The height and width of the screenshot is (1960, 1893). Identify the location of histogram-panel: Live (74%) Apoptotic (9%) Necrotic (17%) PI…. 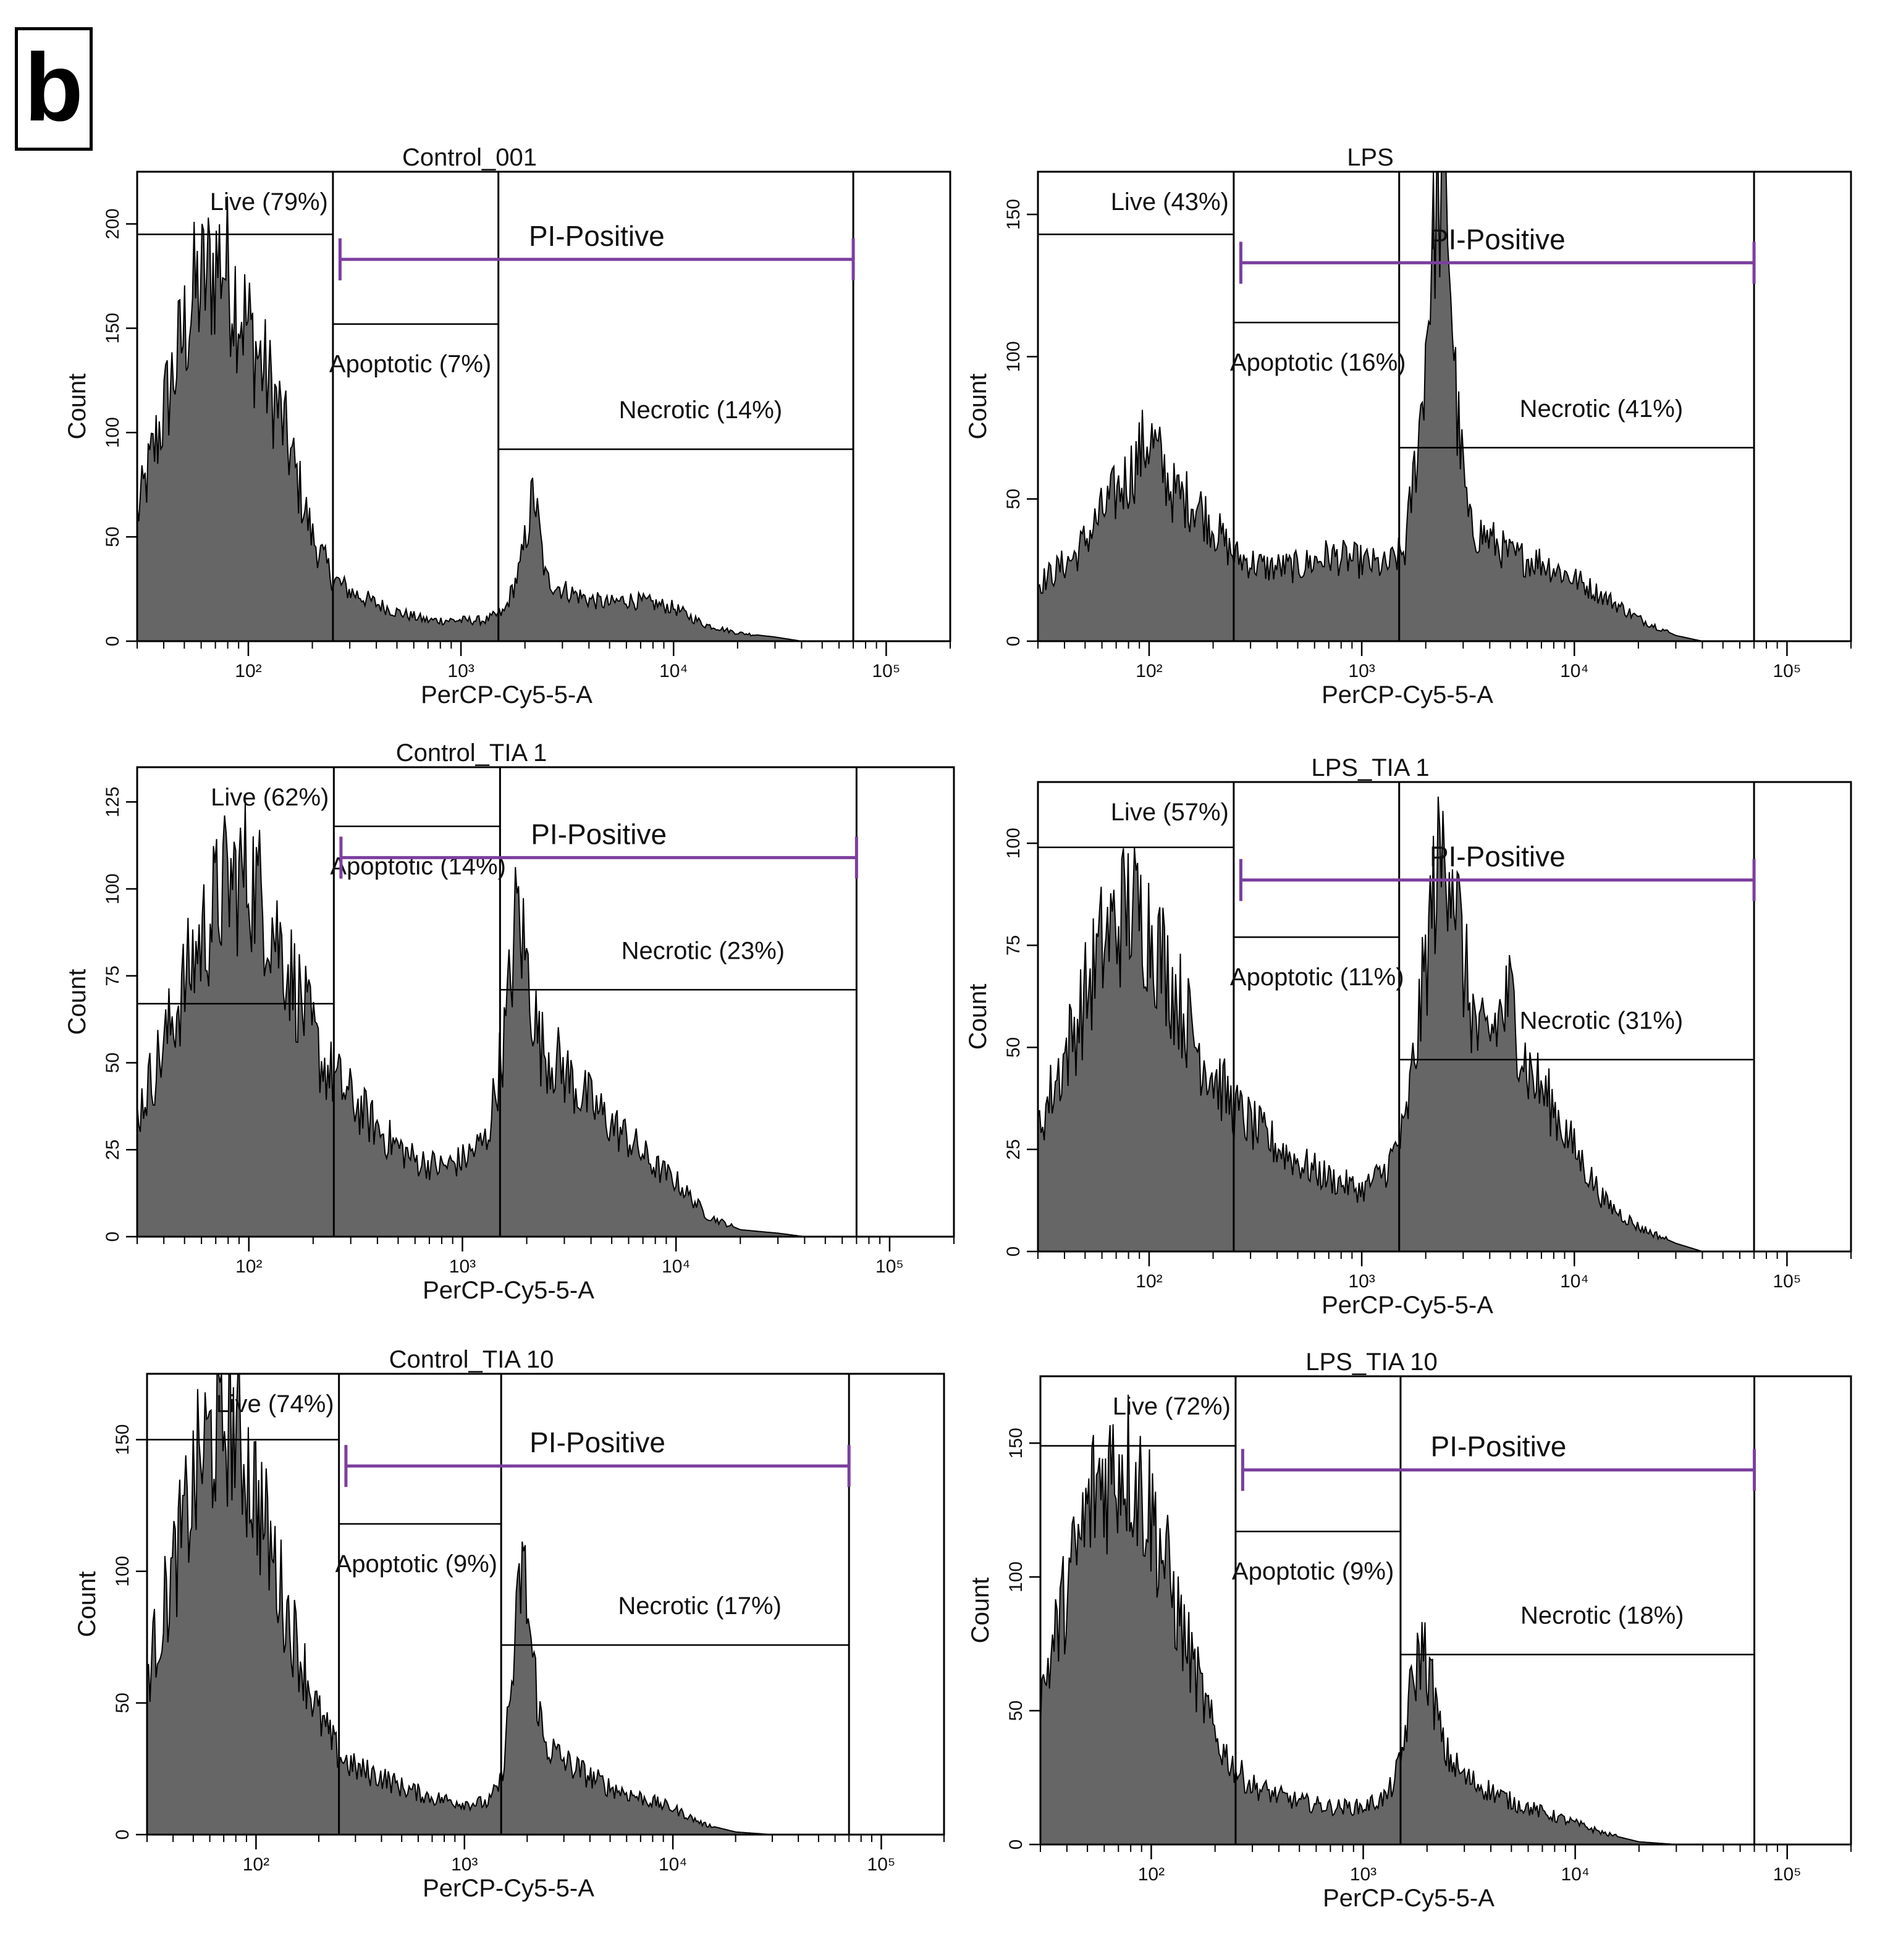
(509, 1624).